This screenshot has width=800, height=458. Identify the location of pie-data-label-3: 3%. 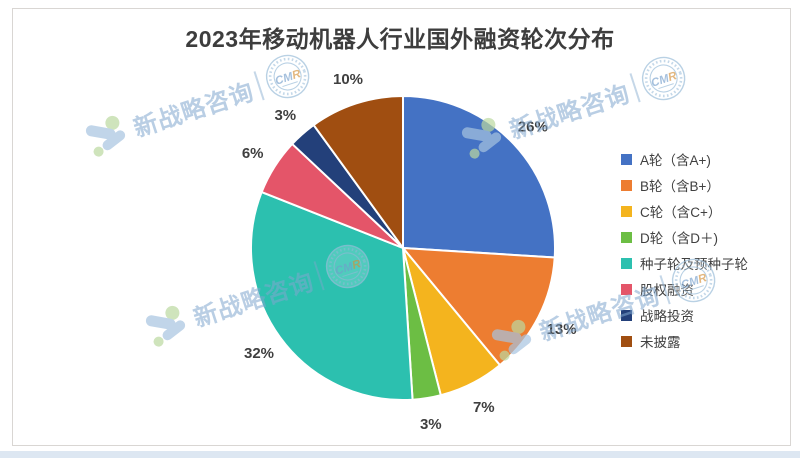
(431, 424).